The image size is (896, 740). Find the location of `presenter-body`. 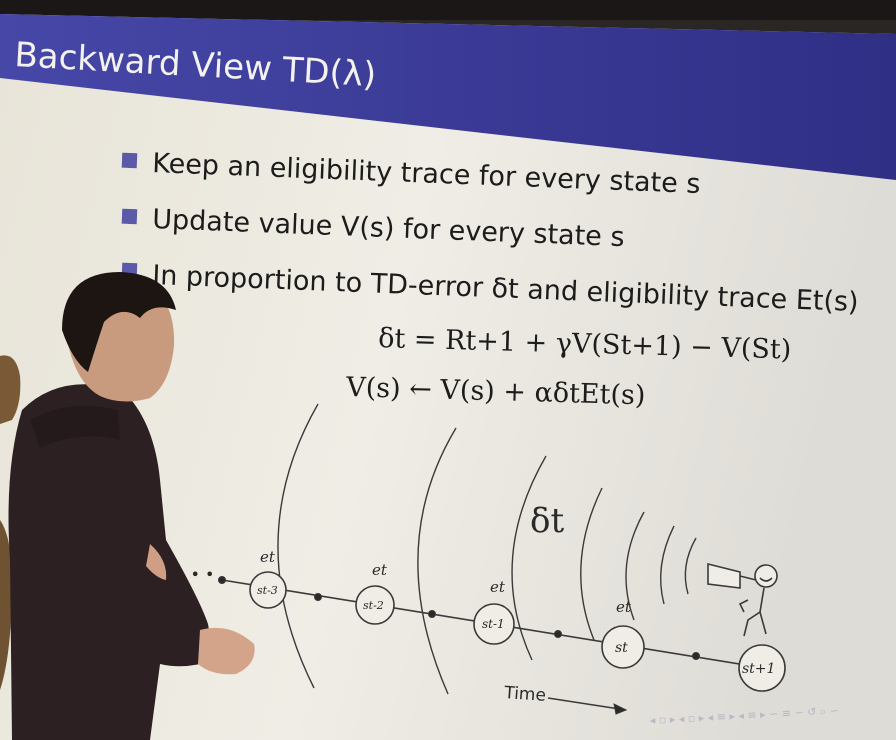

presenter-body is located at coordinates (111, 562).